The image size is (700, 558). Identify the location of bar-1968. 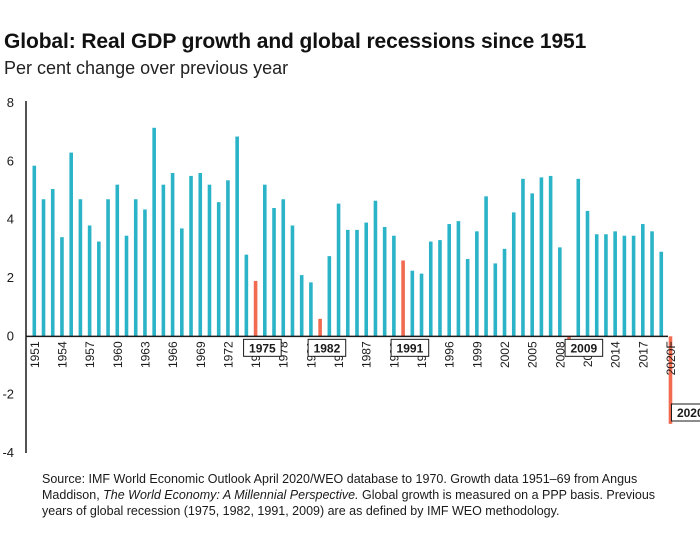
(191, 256).